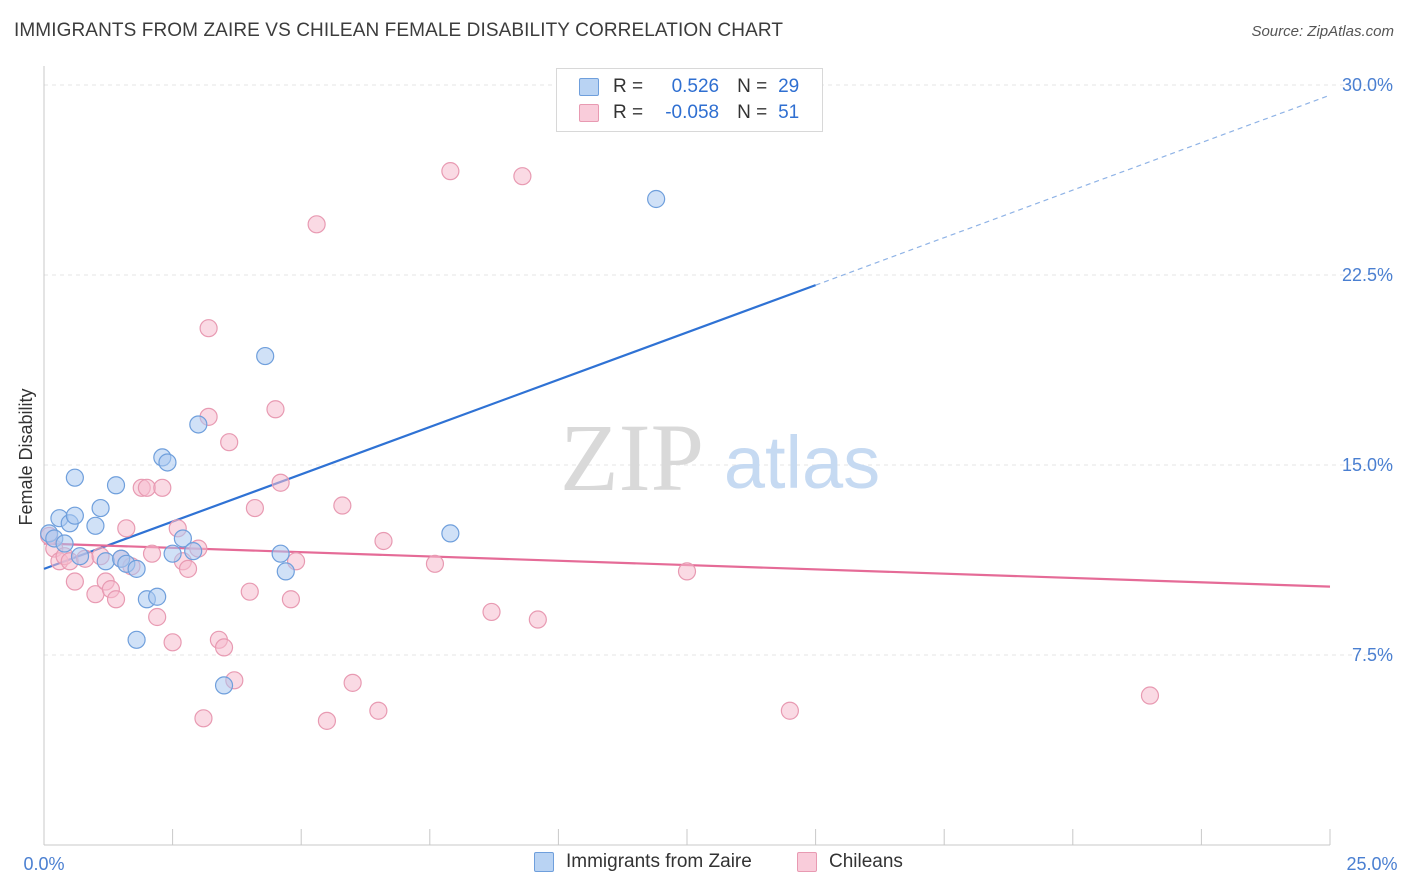  I want to click on legend-n-value: 51, so click(789, 112).